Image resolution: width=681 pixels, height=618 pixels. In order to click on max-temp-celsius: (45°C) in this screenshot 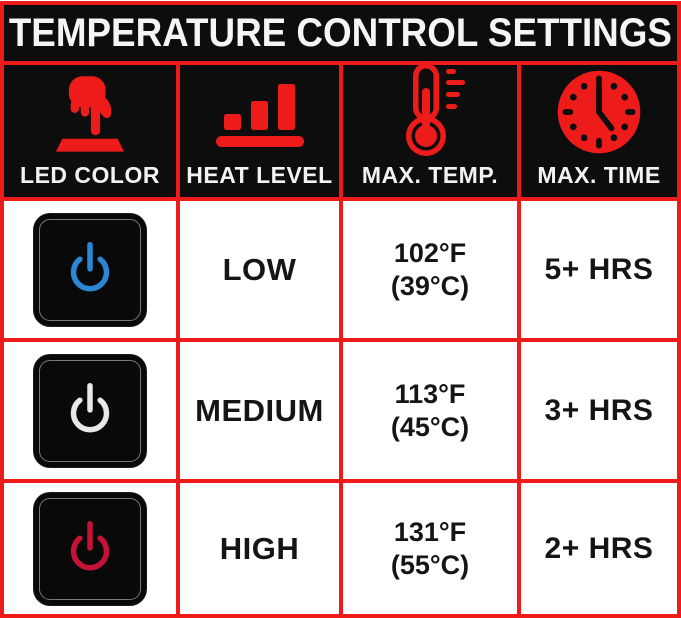, I will do `click(430, 426)`.